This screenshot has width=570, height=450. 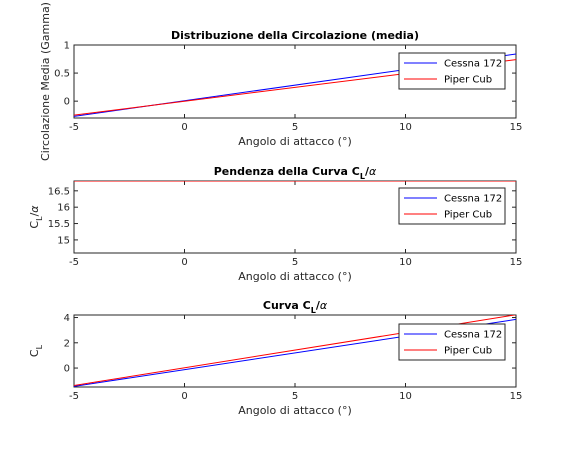 I want to click on y-tick-label: 15.5, so click(x=59, y=224).